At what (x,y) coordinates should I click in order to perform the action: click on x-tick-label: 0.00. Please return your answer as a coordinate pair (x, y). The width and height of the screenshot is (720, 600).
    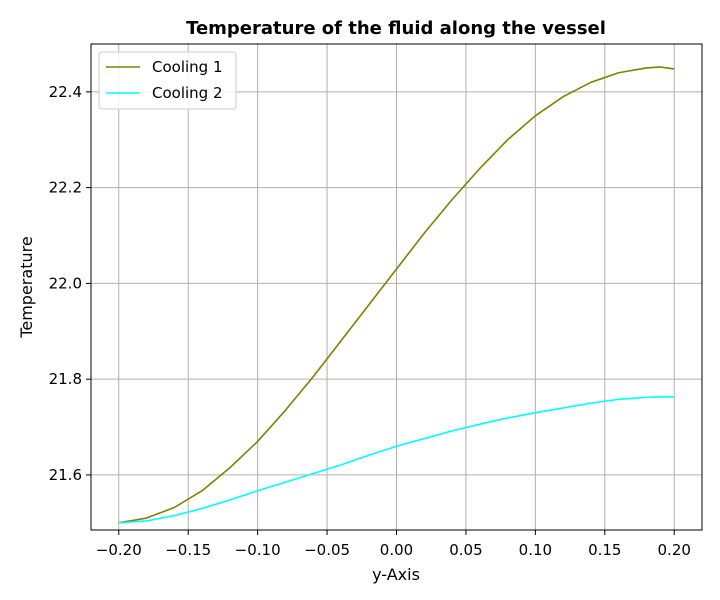
    Looking at the image, I should click on (396, 550).